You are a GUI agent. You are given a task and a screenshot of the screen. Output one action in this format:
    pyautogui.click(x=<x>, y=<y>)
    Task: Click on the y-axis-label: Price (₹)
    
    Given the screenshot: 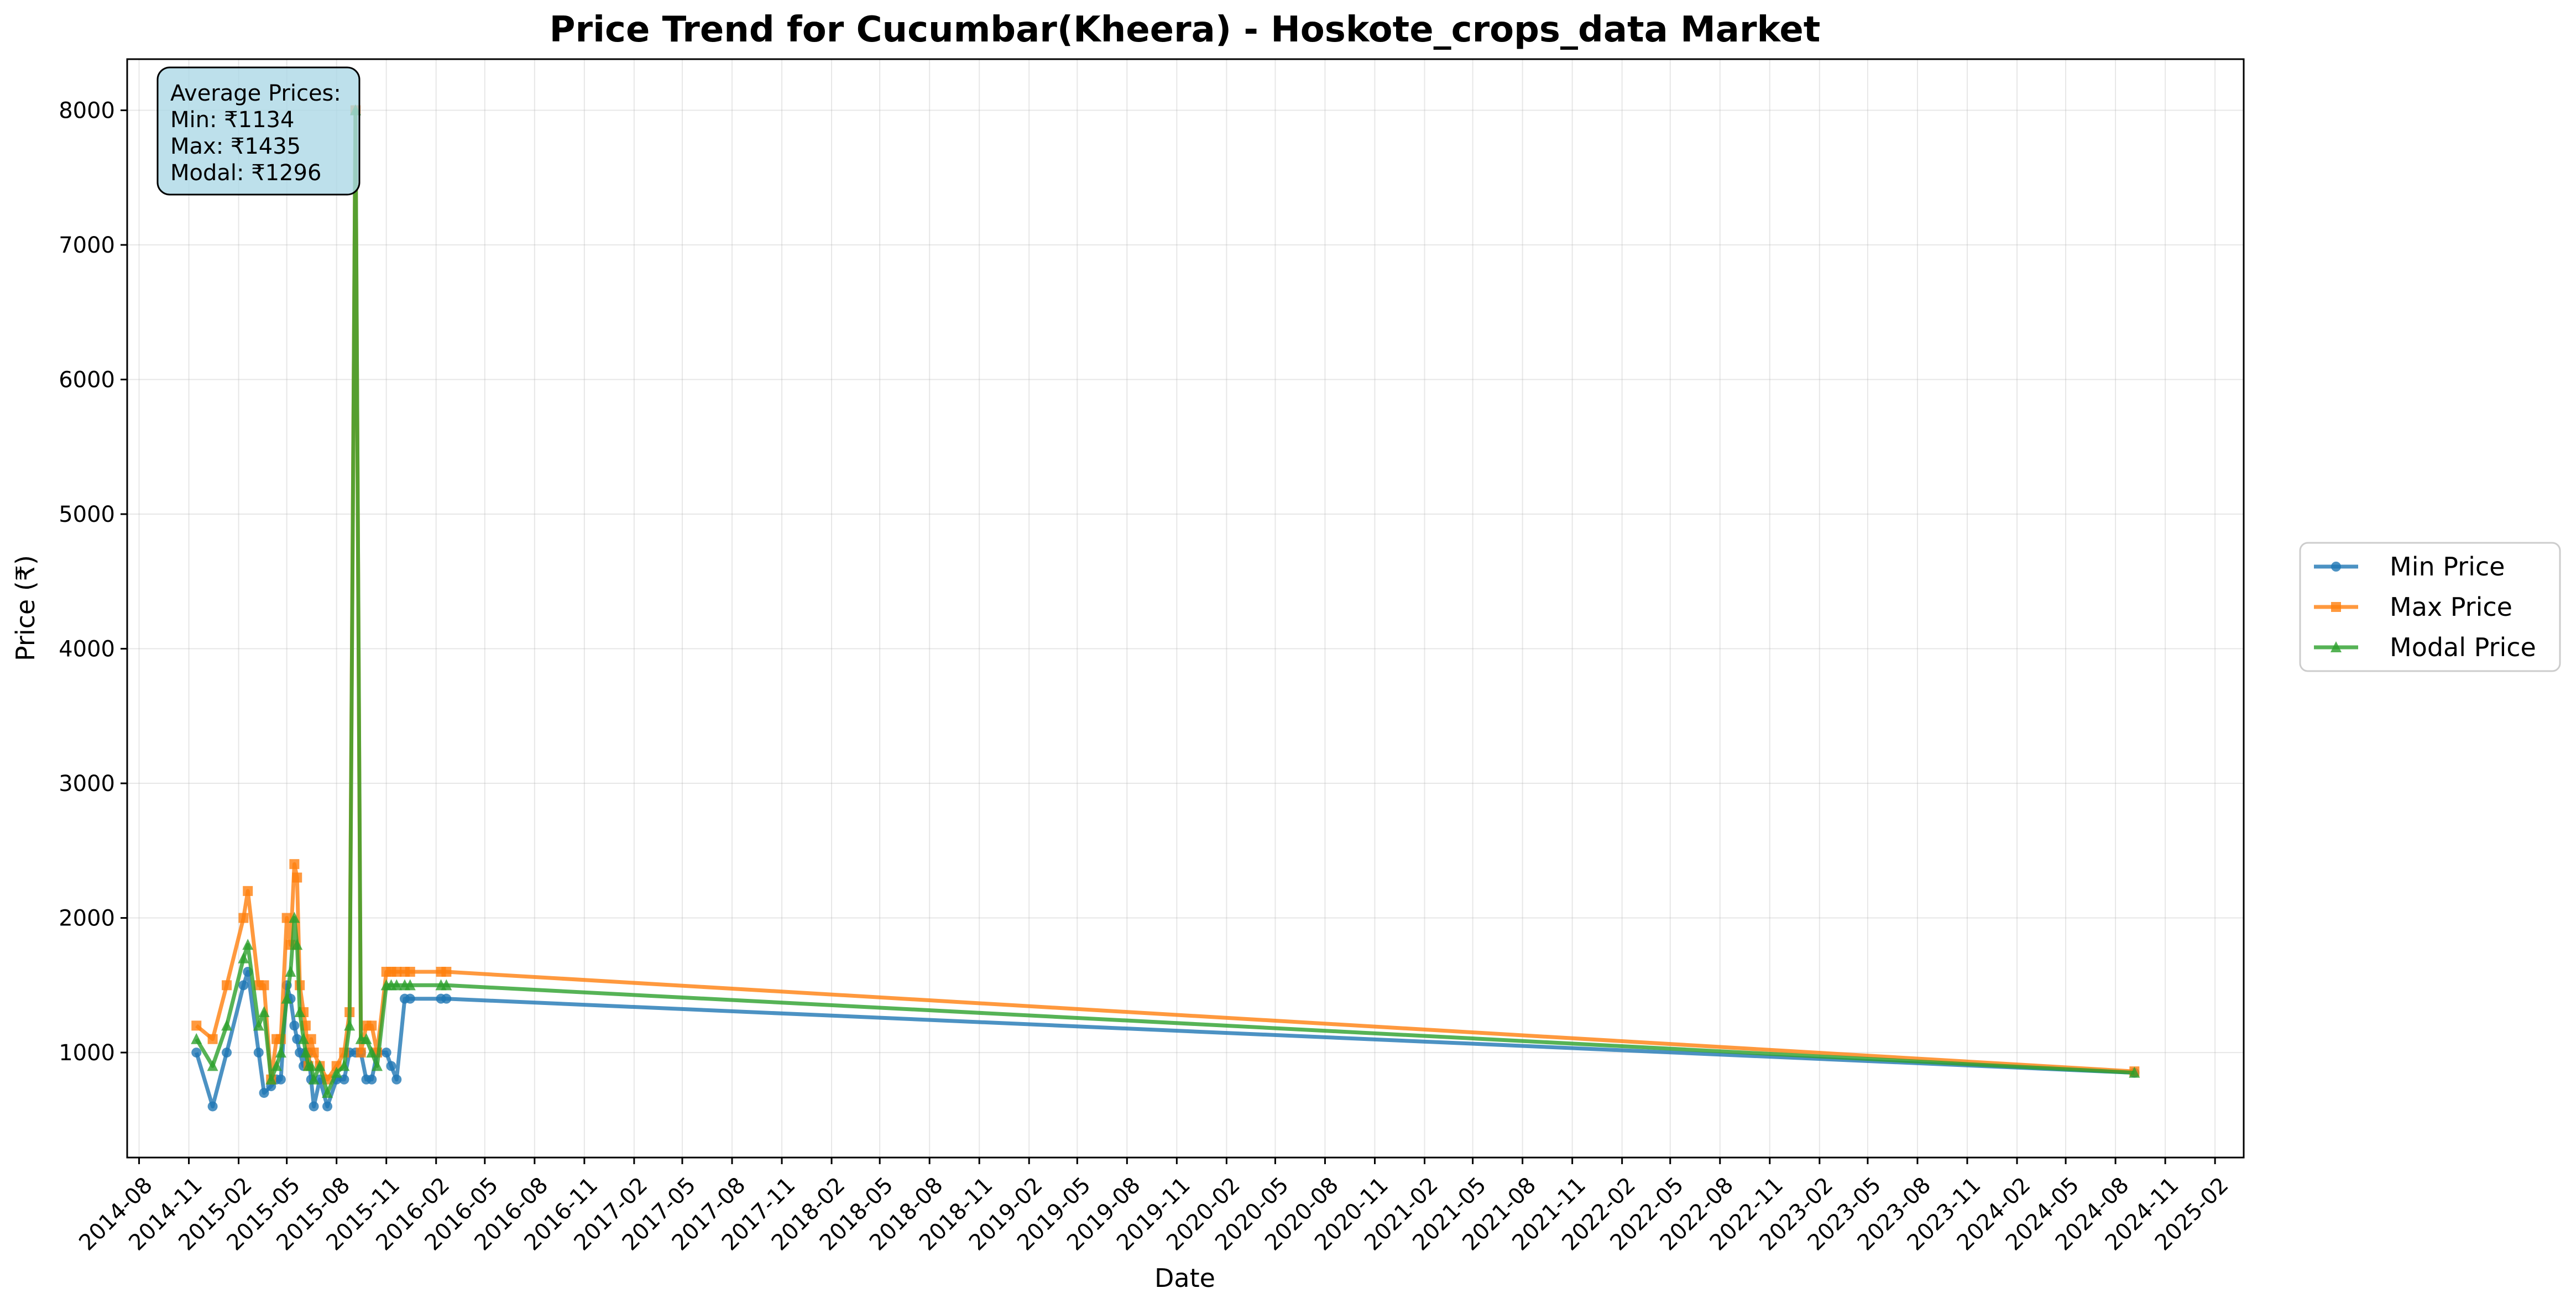 What is the action you would take?
    pyautogui.click(x=25, y=608)
    